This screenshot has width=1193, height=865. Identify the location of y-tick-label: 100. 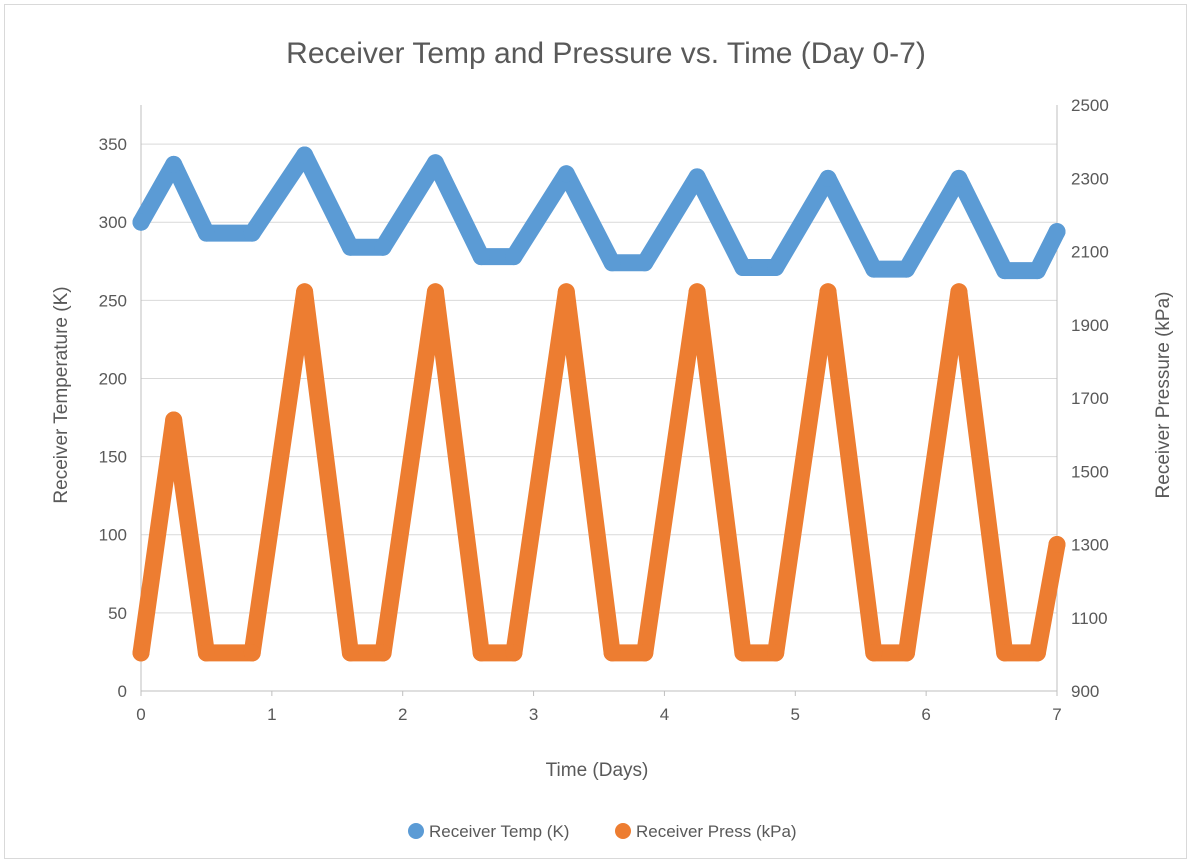
(113, 535).